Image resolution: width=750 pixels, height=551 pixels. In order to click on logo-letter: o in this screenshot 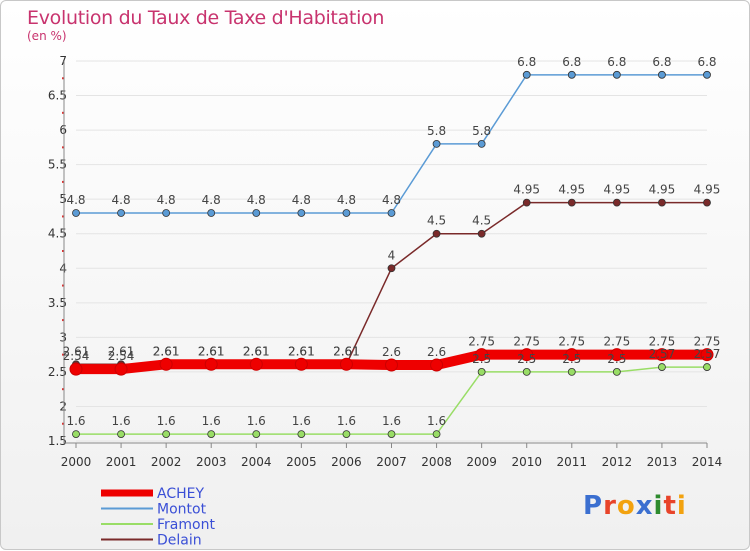, I will do `click(626, 506)`.